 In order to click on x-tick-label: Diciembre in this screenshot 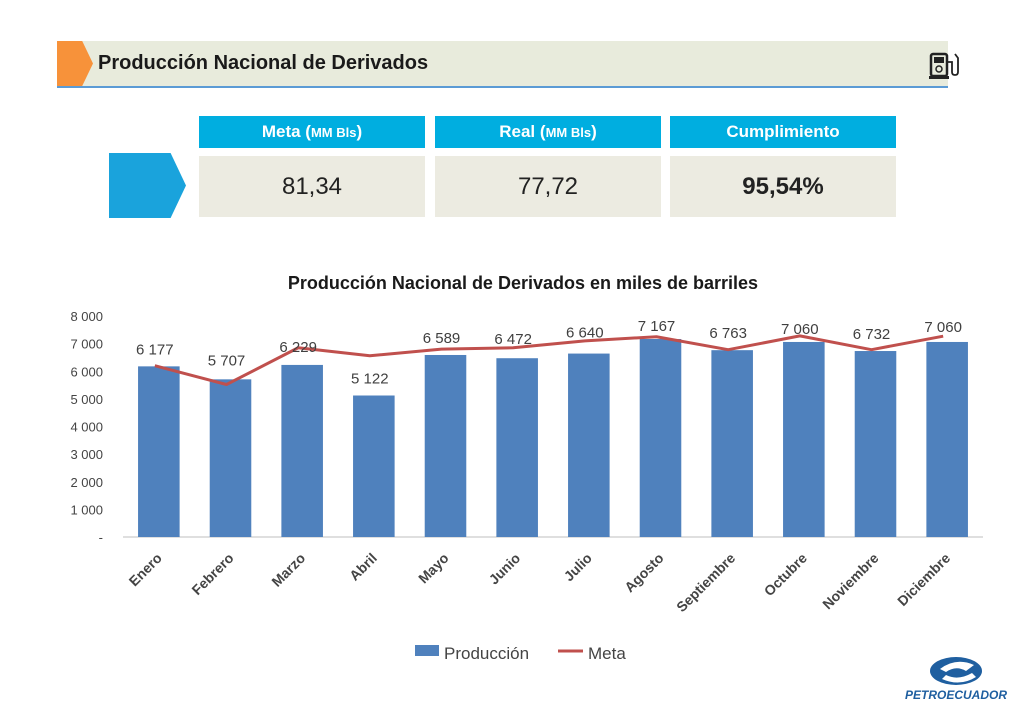, I will do `click(923, 579)`.